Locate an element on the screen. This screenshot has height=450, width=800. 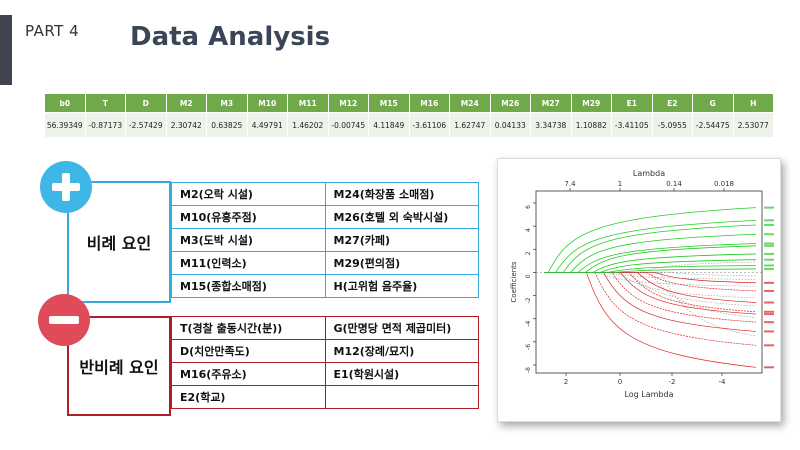
y-tick-label: 6 is located at coordinates (528, 207).